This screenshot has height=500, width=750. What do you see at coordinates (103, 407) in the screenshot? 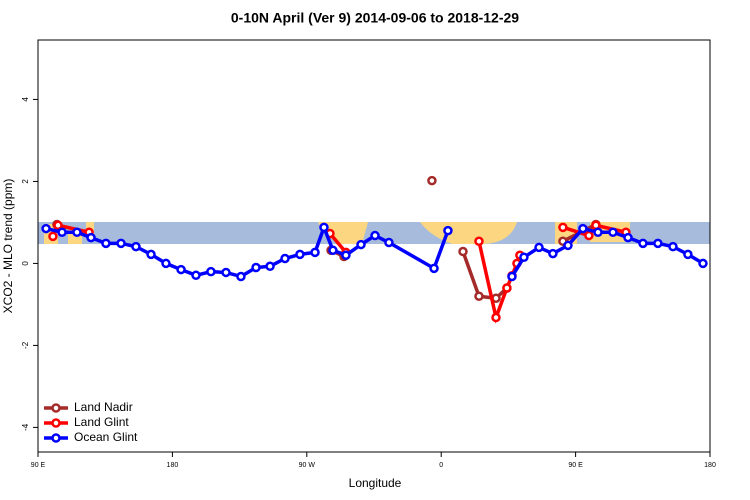
I see `legend-label: Land Nadir` at bounding box center [103, 407].